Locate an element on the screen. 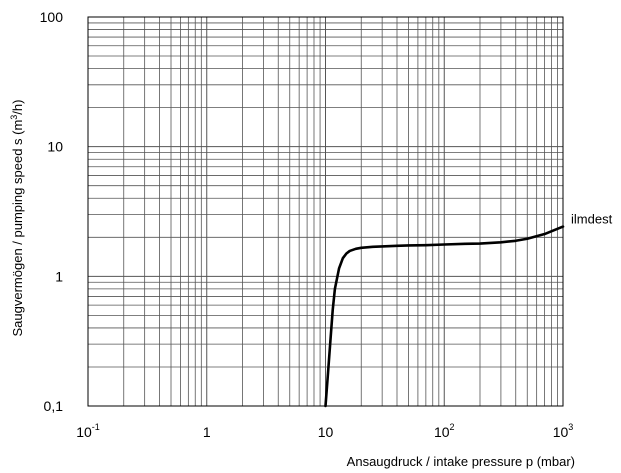 This screenshot has width=621, height=473. y-tick-label: 0,1 is located at coordinates (54, 406).